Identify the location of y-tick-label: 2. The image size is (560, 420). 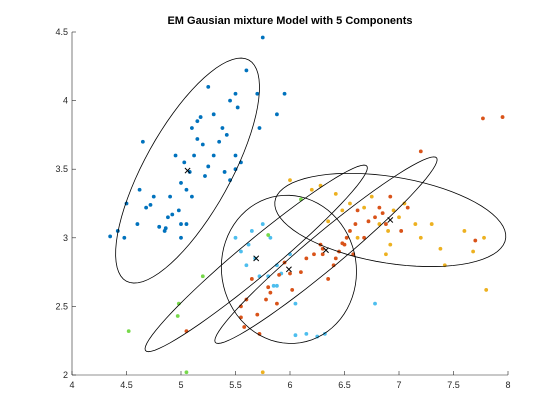
(65, 375).